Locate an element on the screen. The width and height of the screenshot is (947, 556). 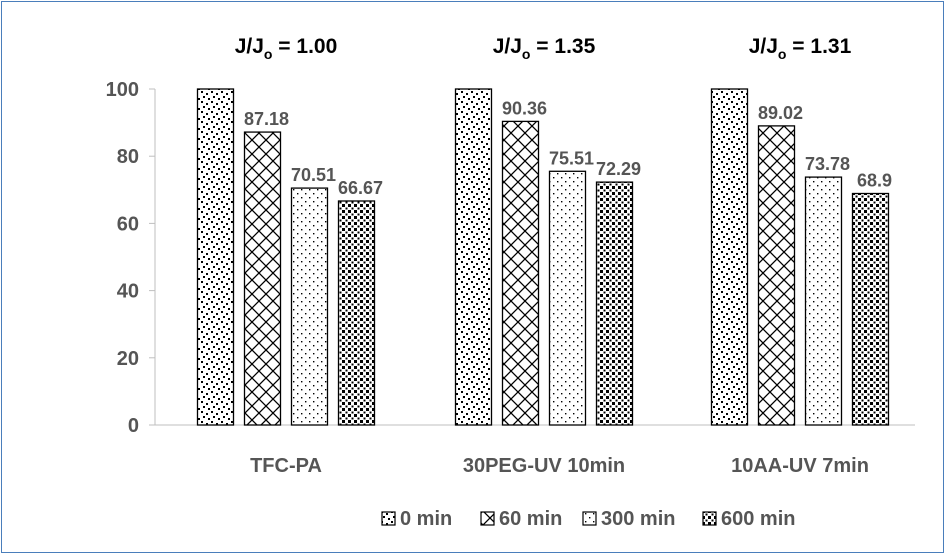
x-category-label: 30PEG-UV 10min is located at coordinates (544, 466).